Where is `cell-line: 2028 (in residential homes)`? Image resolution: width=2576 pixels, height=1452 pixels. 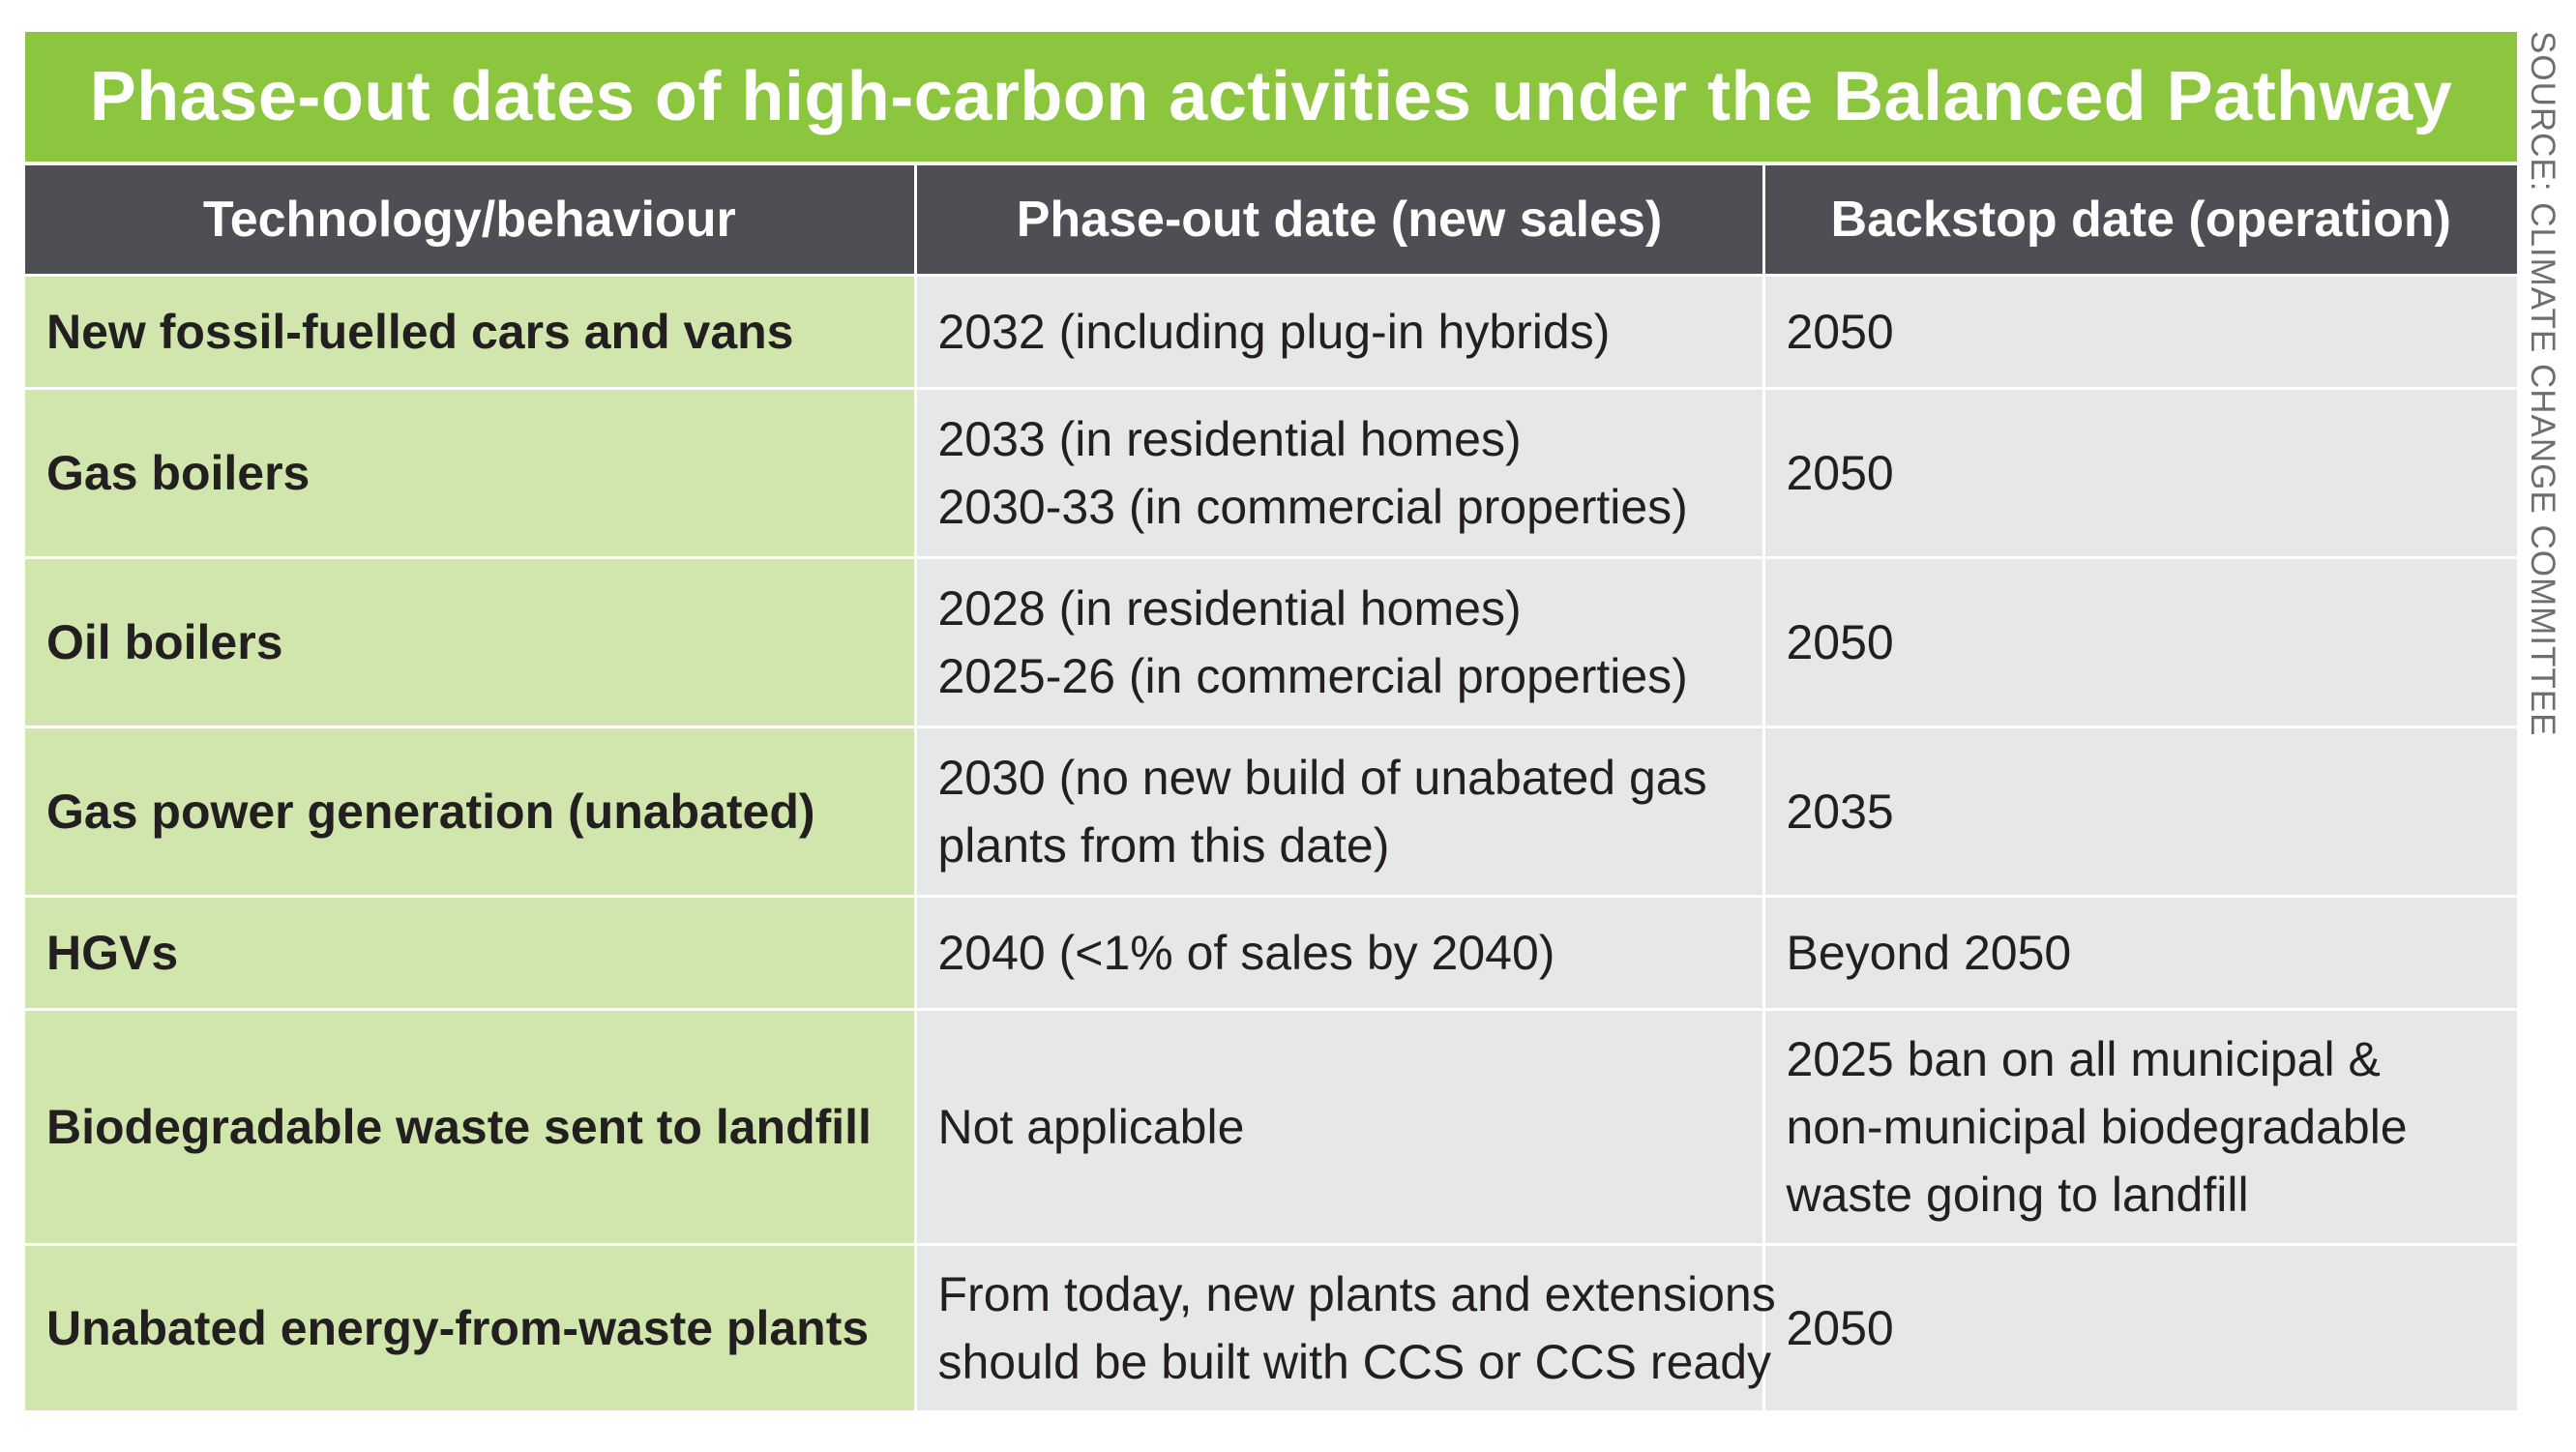 cell-line: 2028 (in residential homes) is located at coordinates (1230, 608).